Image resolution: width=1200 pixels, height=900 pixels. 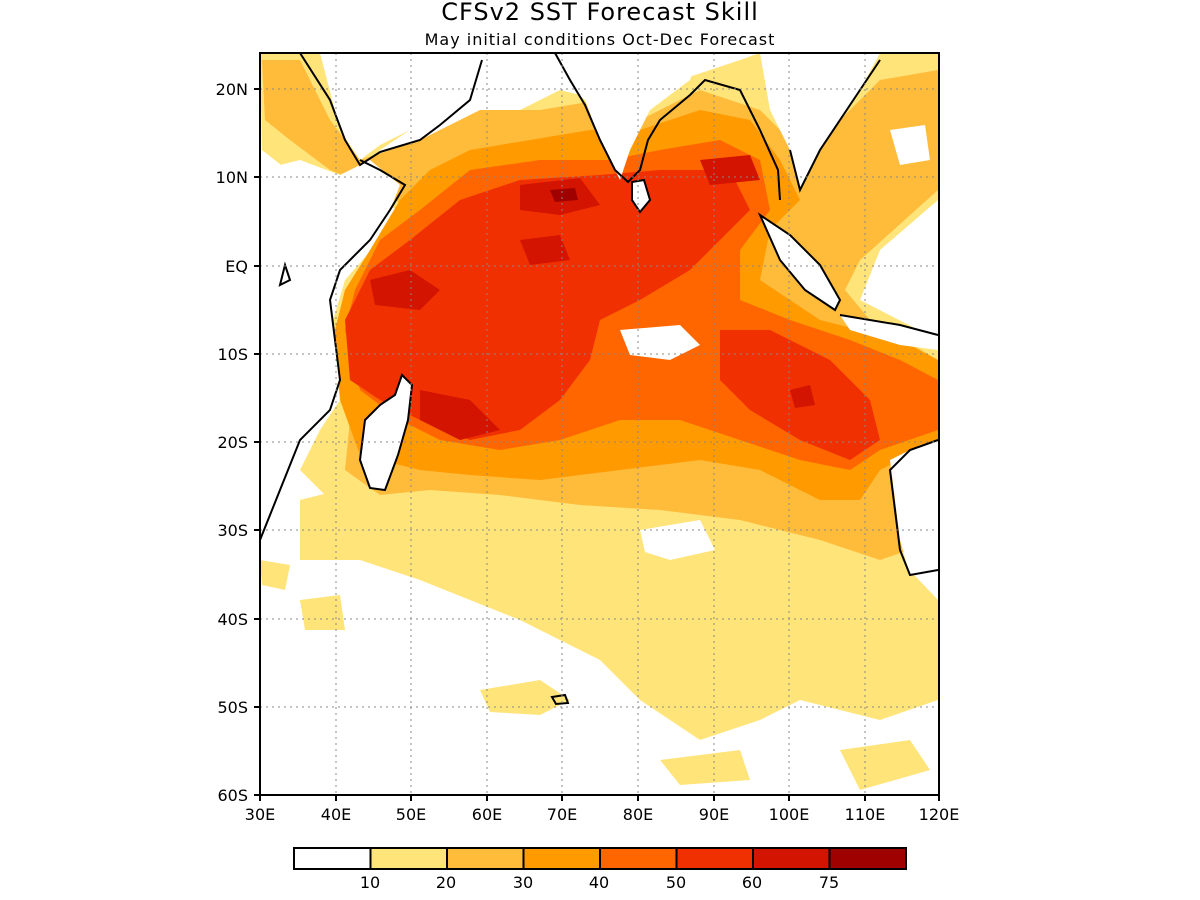 I want to click on lat-tick-label: 60S, so click(x=232, y=795).